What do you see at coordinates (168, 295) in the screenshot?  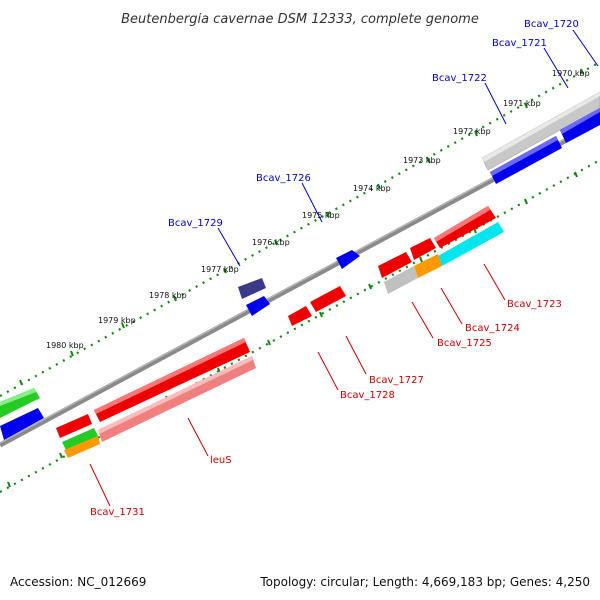 I see `scale-label: 1978 kbp` at bounding box center [168, 295].